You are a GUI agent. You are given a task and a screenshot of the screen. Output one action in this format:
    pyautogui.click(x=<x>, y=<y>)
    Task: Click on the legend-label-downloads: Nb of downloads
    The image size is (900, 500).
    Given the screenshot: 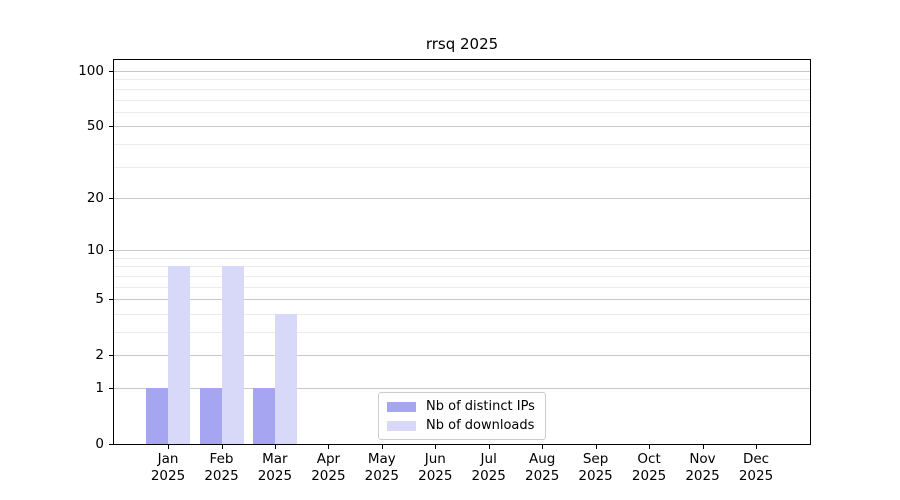 What is the action you would take?
    pyautogui.click(x=480, y=425)
    